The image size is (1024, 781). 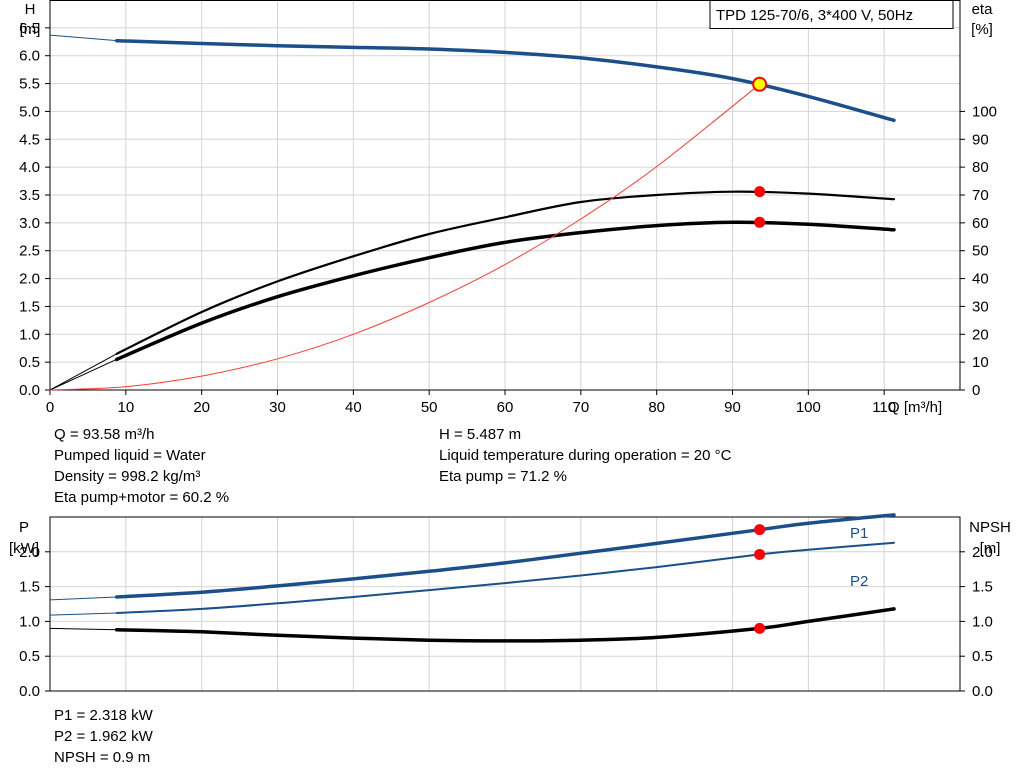 I want to click on y-tick-label-right: 70, so click(x=980, y=195).